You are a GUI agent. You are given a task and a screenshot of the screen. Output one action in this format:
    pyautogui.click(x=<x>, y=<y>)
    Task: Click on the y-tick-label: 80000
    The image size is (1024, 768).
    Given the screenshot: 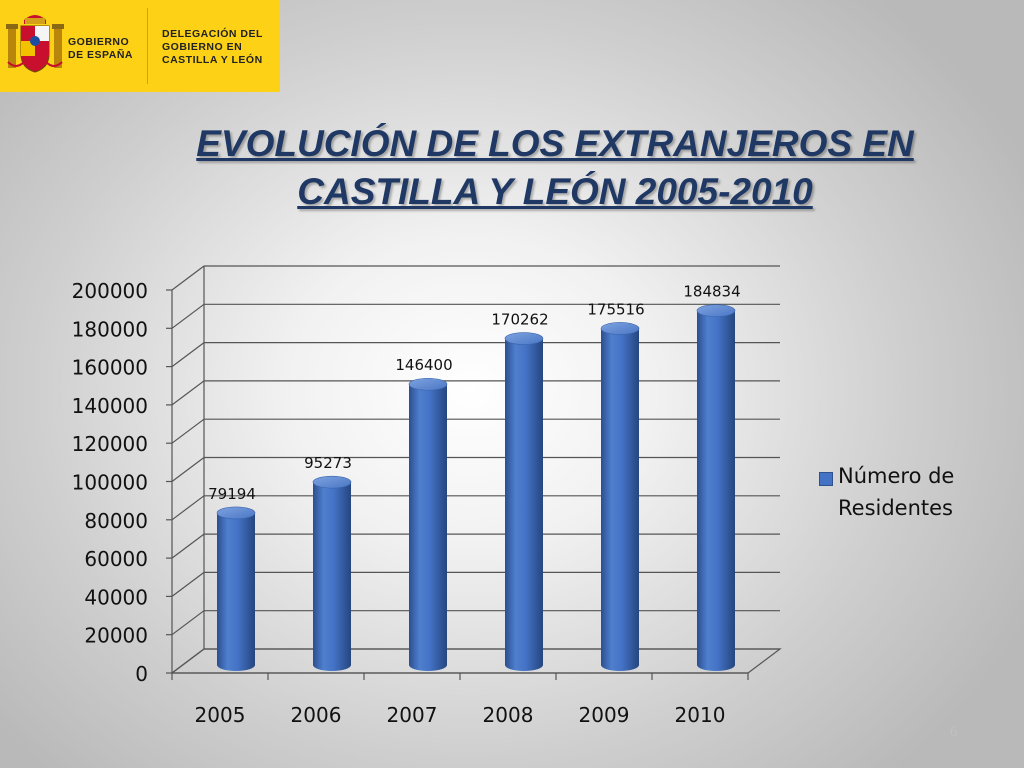 What is the action you would take?
    pyautogui.click(x=116, y=521)
    